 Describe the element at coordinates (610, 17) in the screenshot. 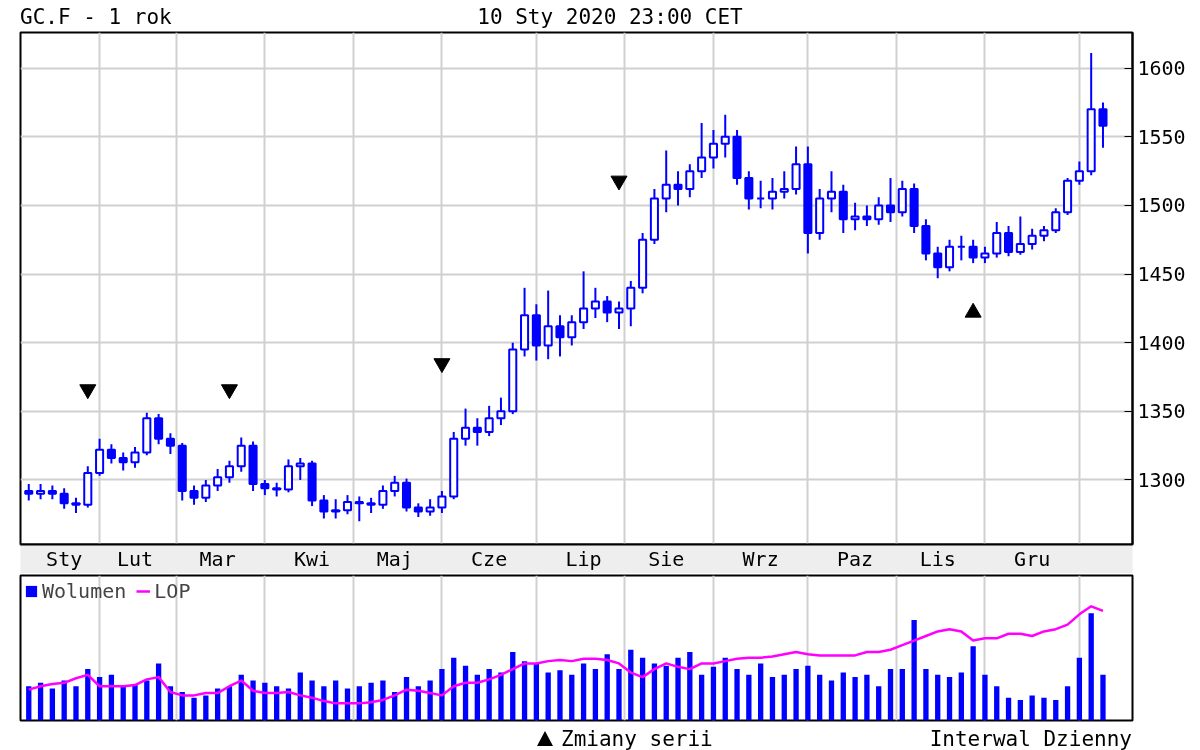

I see `chart-subtitle: 10 Sty 2020 23:00 CET` at that location.